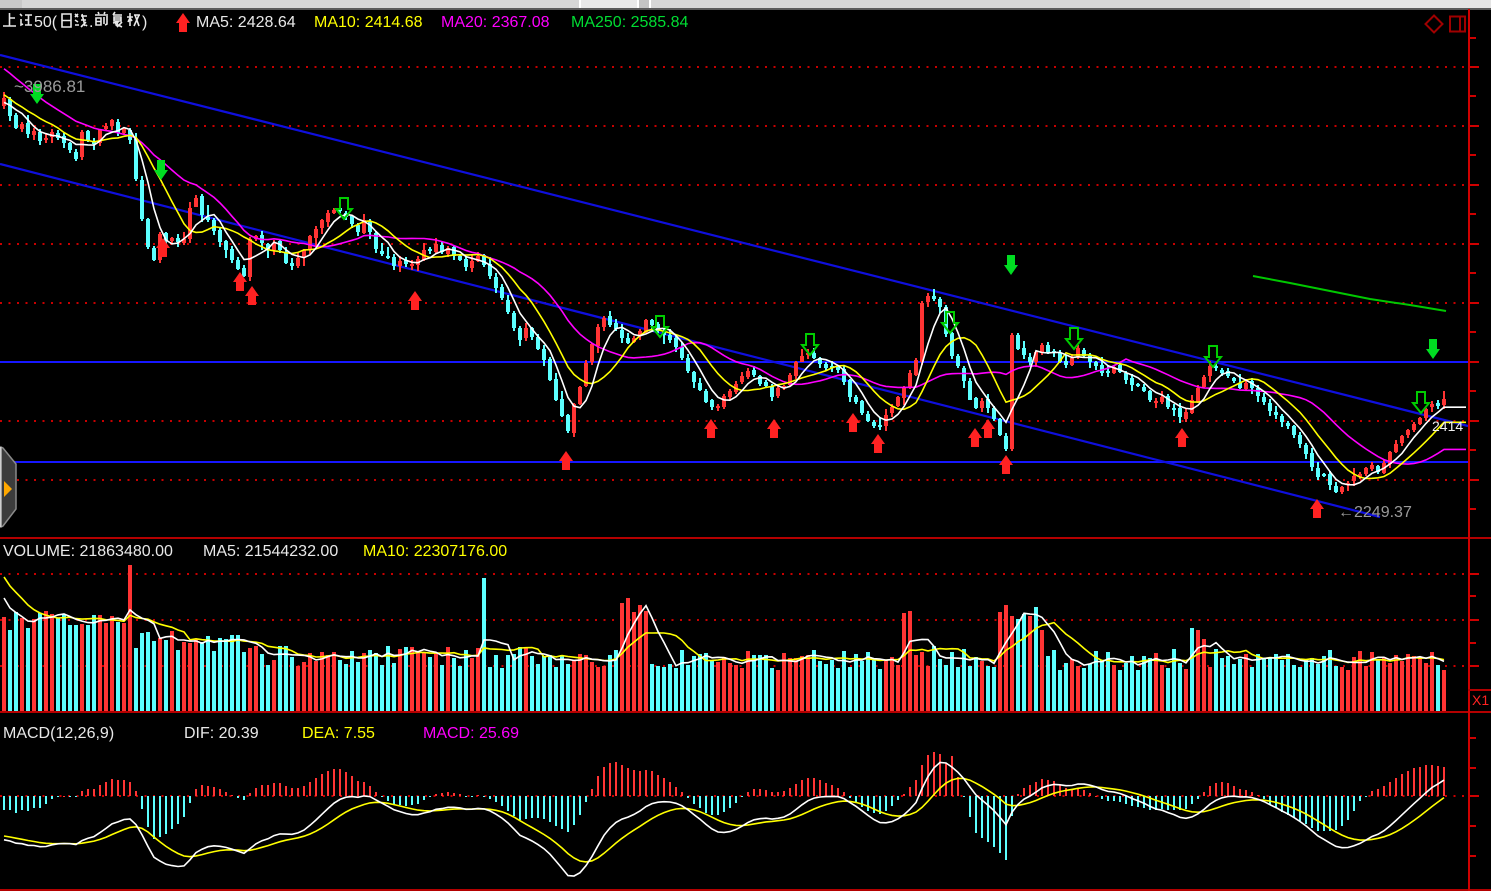  Describe the element at coordinates (471, 733) in the screenshot. I see `svg-text: MACD: 25.69` at that location.